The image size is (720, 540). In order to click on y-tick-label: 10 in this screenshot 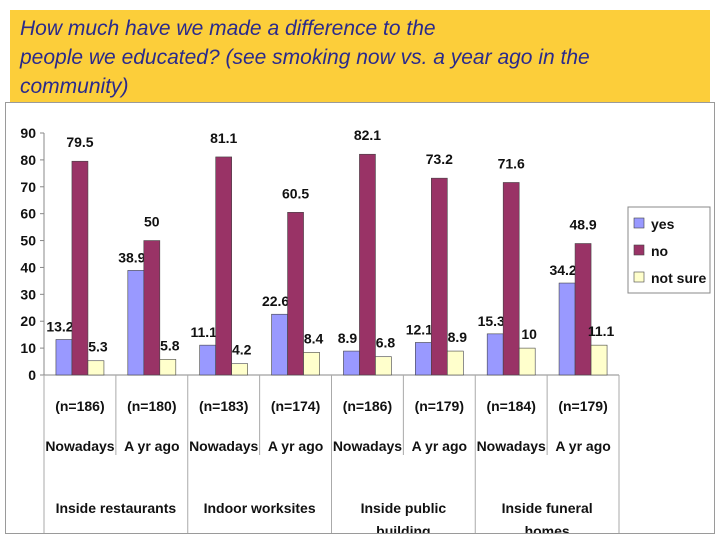, I will do `click(28, 348)`.